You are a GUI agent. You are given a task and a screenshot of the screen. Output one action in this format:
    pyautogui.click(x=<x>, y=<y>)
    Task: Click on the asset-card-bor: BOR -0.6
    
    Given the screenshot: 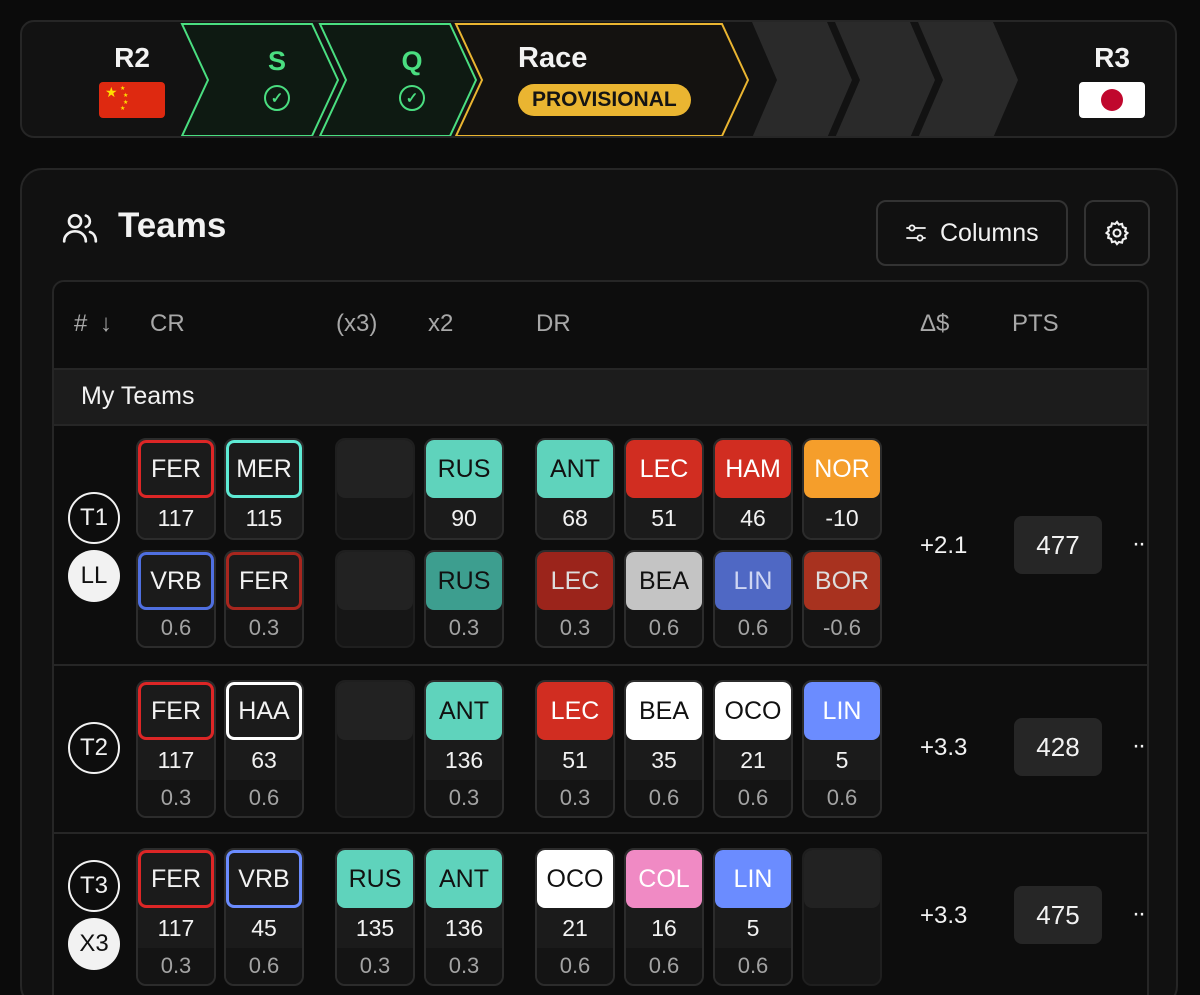 What is the action you would take?
    pyautogui.click(x=842, y=599)
    